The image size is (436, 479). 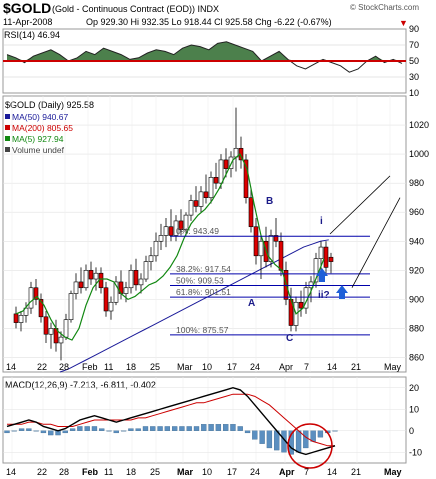 What do you see at coordinates (207, 472) in the screenshot?
I see `macd-x-tick-label: 10` at bounding box center [207, 472].